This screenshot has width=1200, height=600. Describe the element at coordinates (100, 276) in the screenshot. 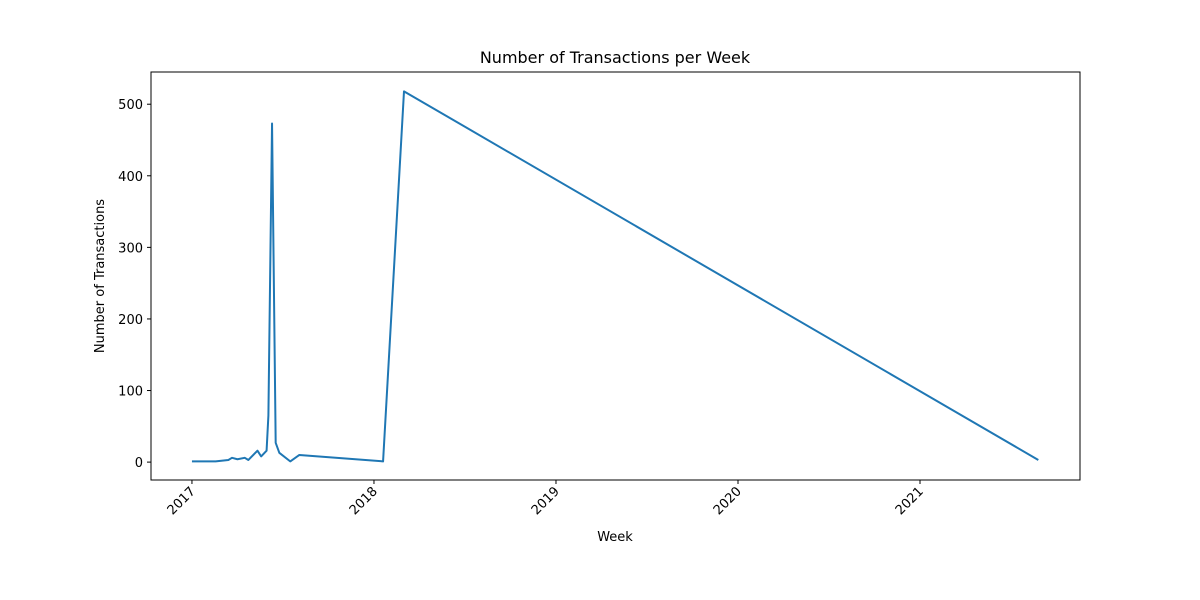

I see `y-axis-label: Number of Transactions` at that location.